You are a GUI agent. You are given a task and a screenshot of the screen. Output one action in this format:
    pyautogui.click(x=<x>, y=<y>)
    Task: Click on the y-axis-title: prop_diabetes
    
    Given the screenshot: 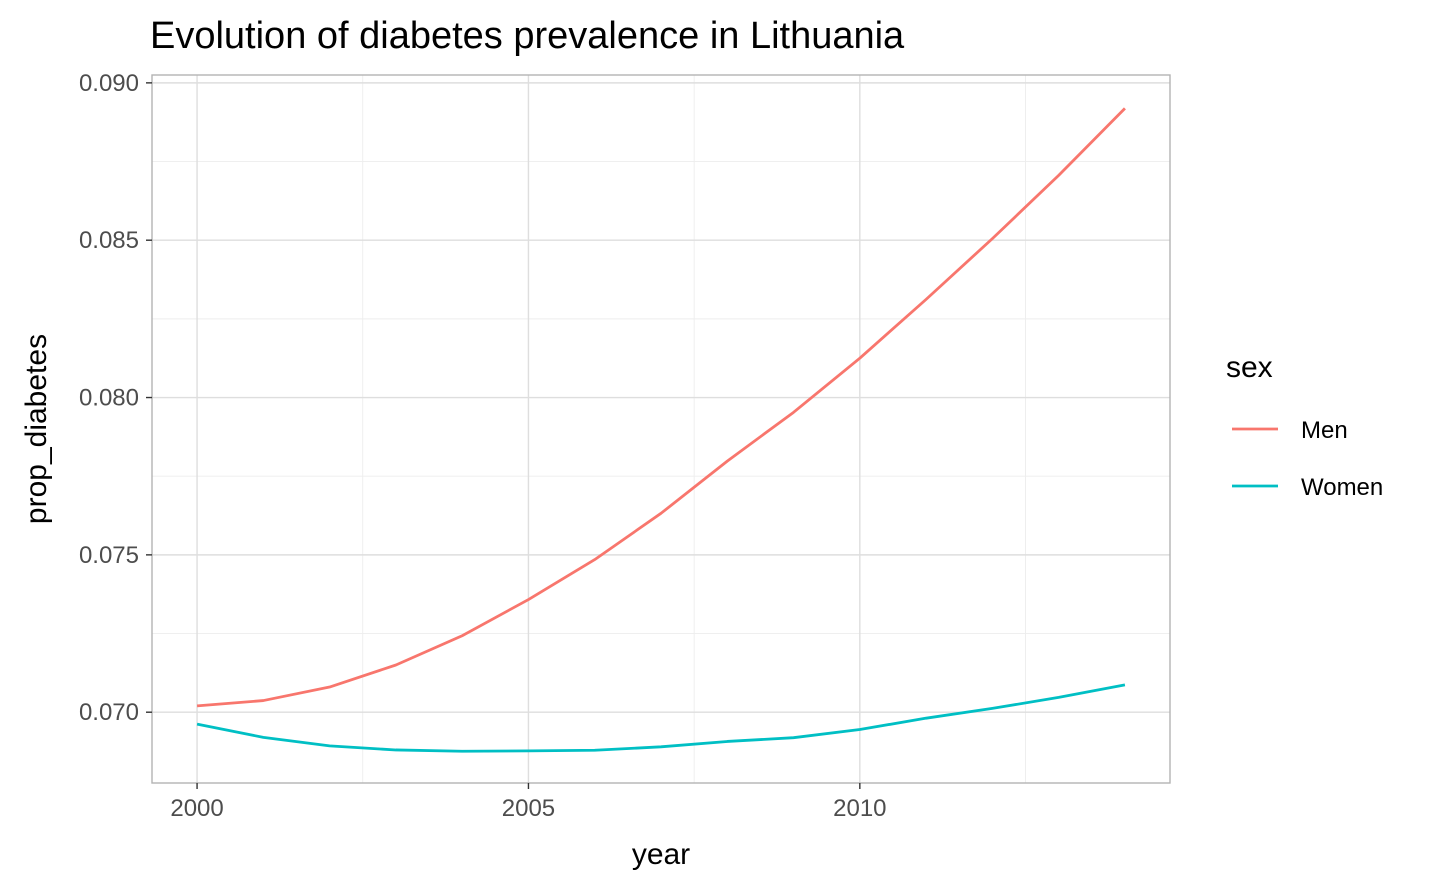 What is the action you would take?
    pyautogui.click(x=36, y=429)
    